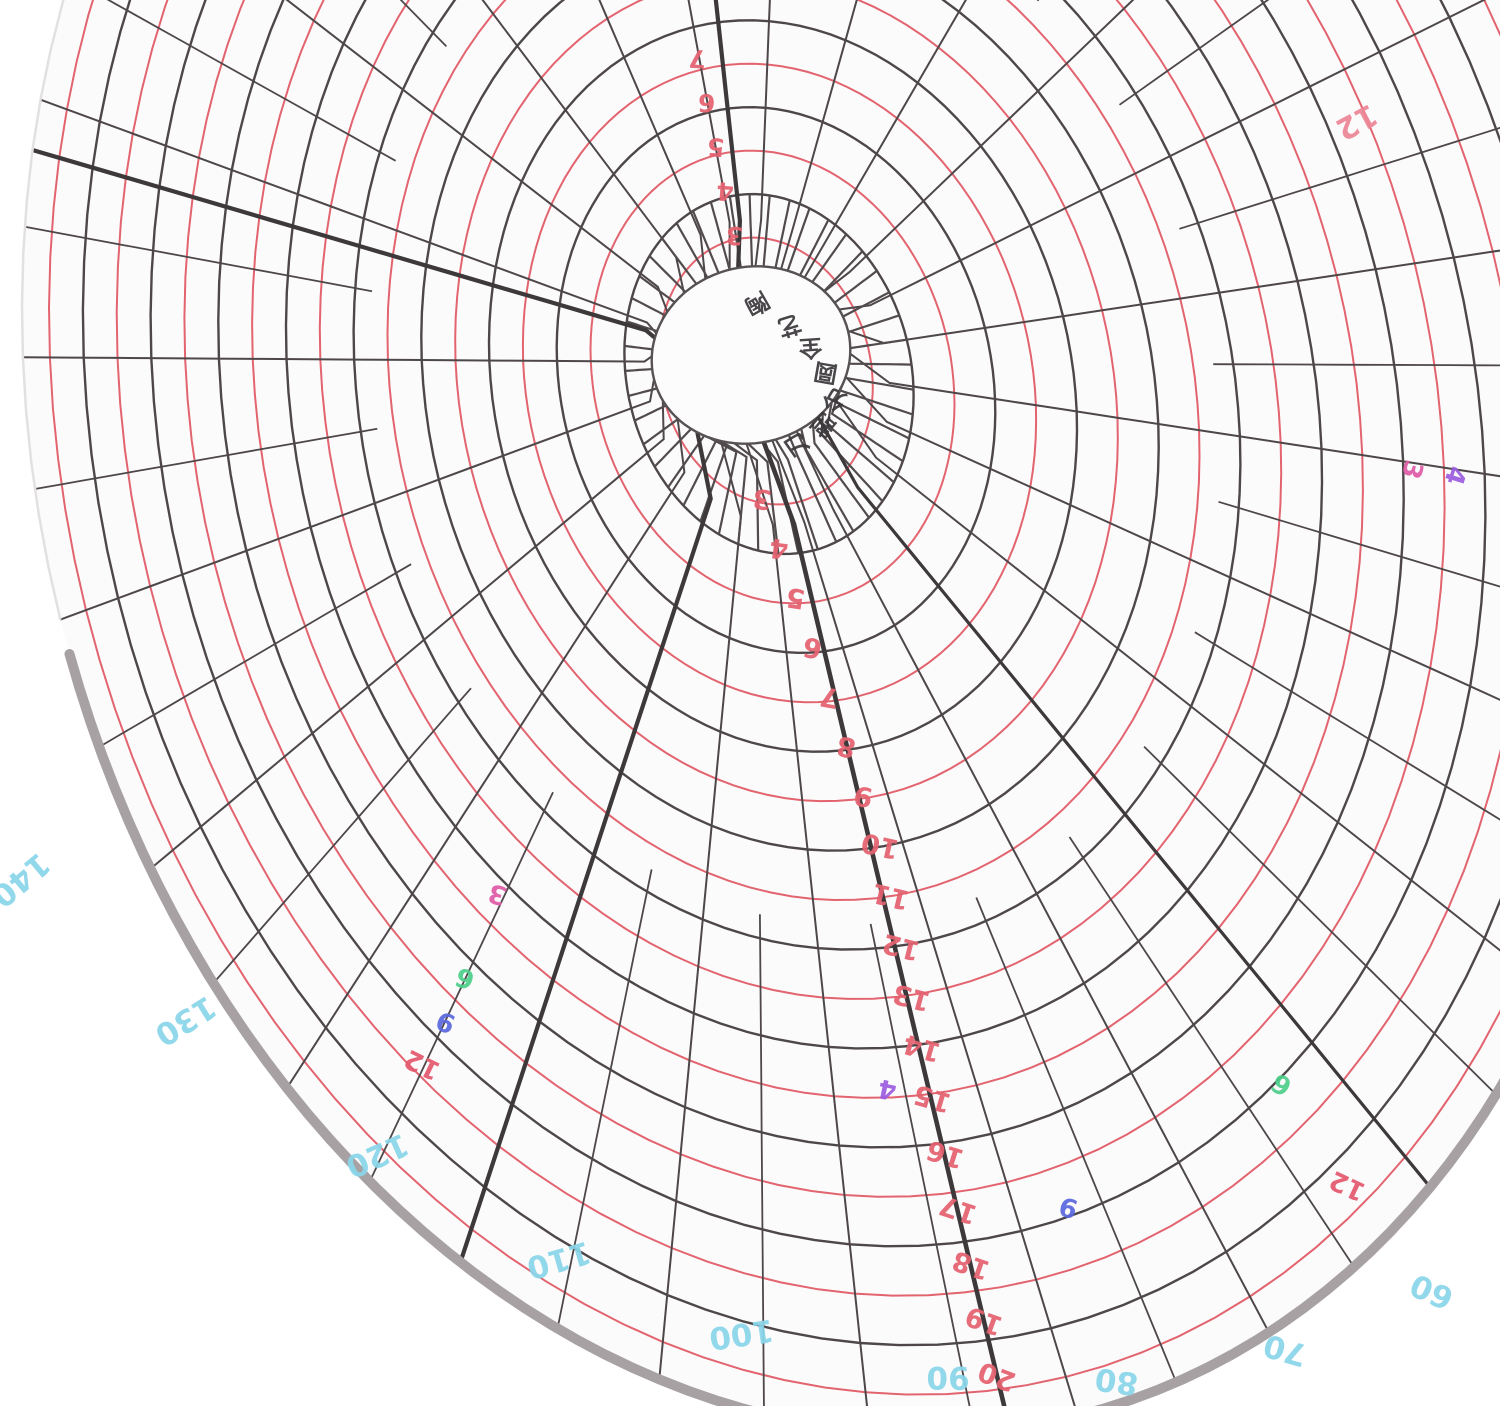 The height and width of the screenshot is (1406, 1500). Describe the element at coordinates (778, 547) in the screenshot. I see `axis-number-down-4: 4` at that location.